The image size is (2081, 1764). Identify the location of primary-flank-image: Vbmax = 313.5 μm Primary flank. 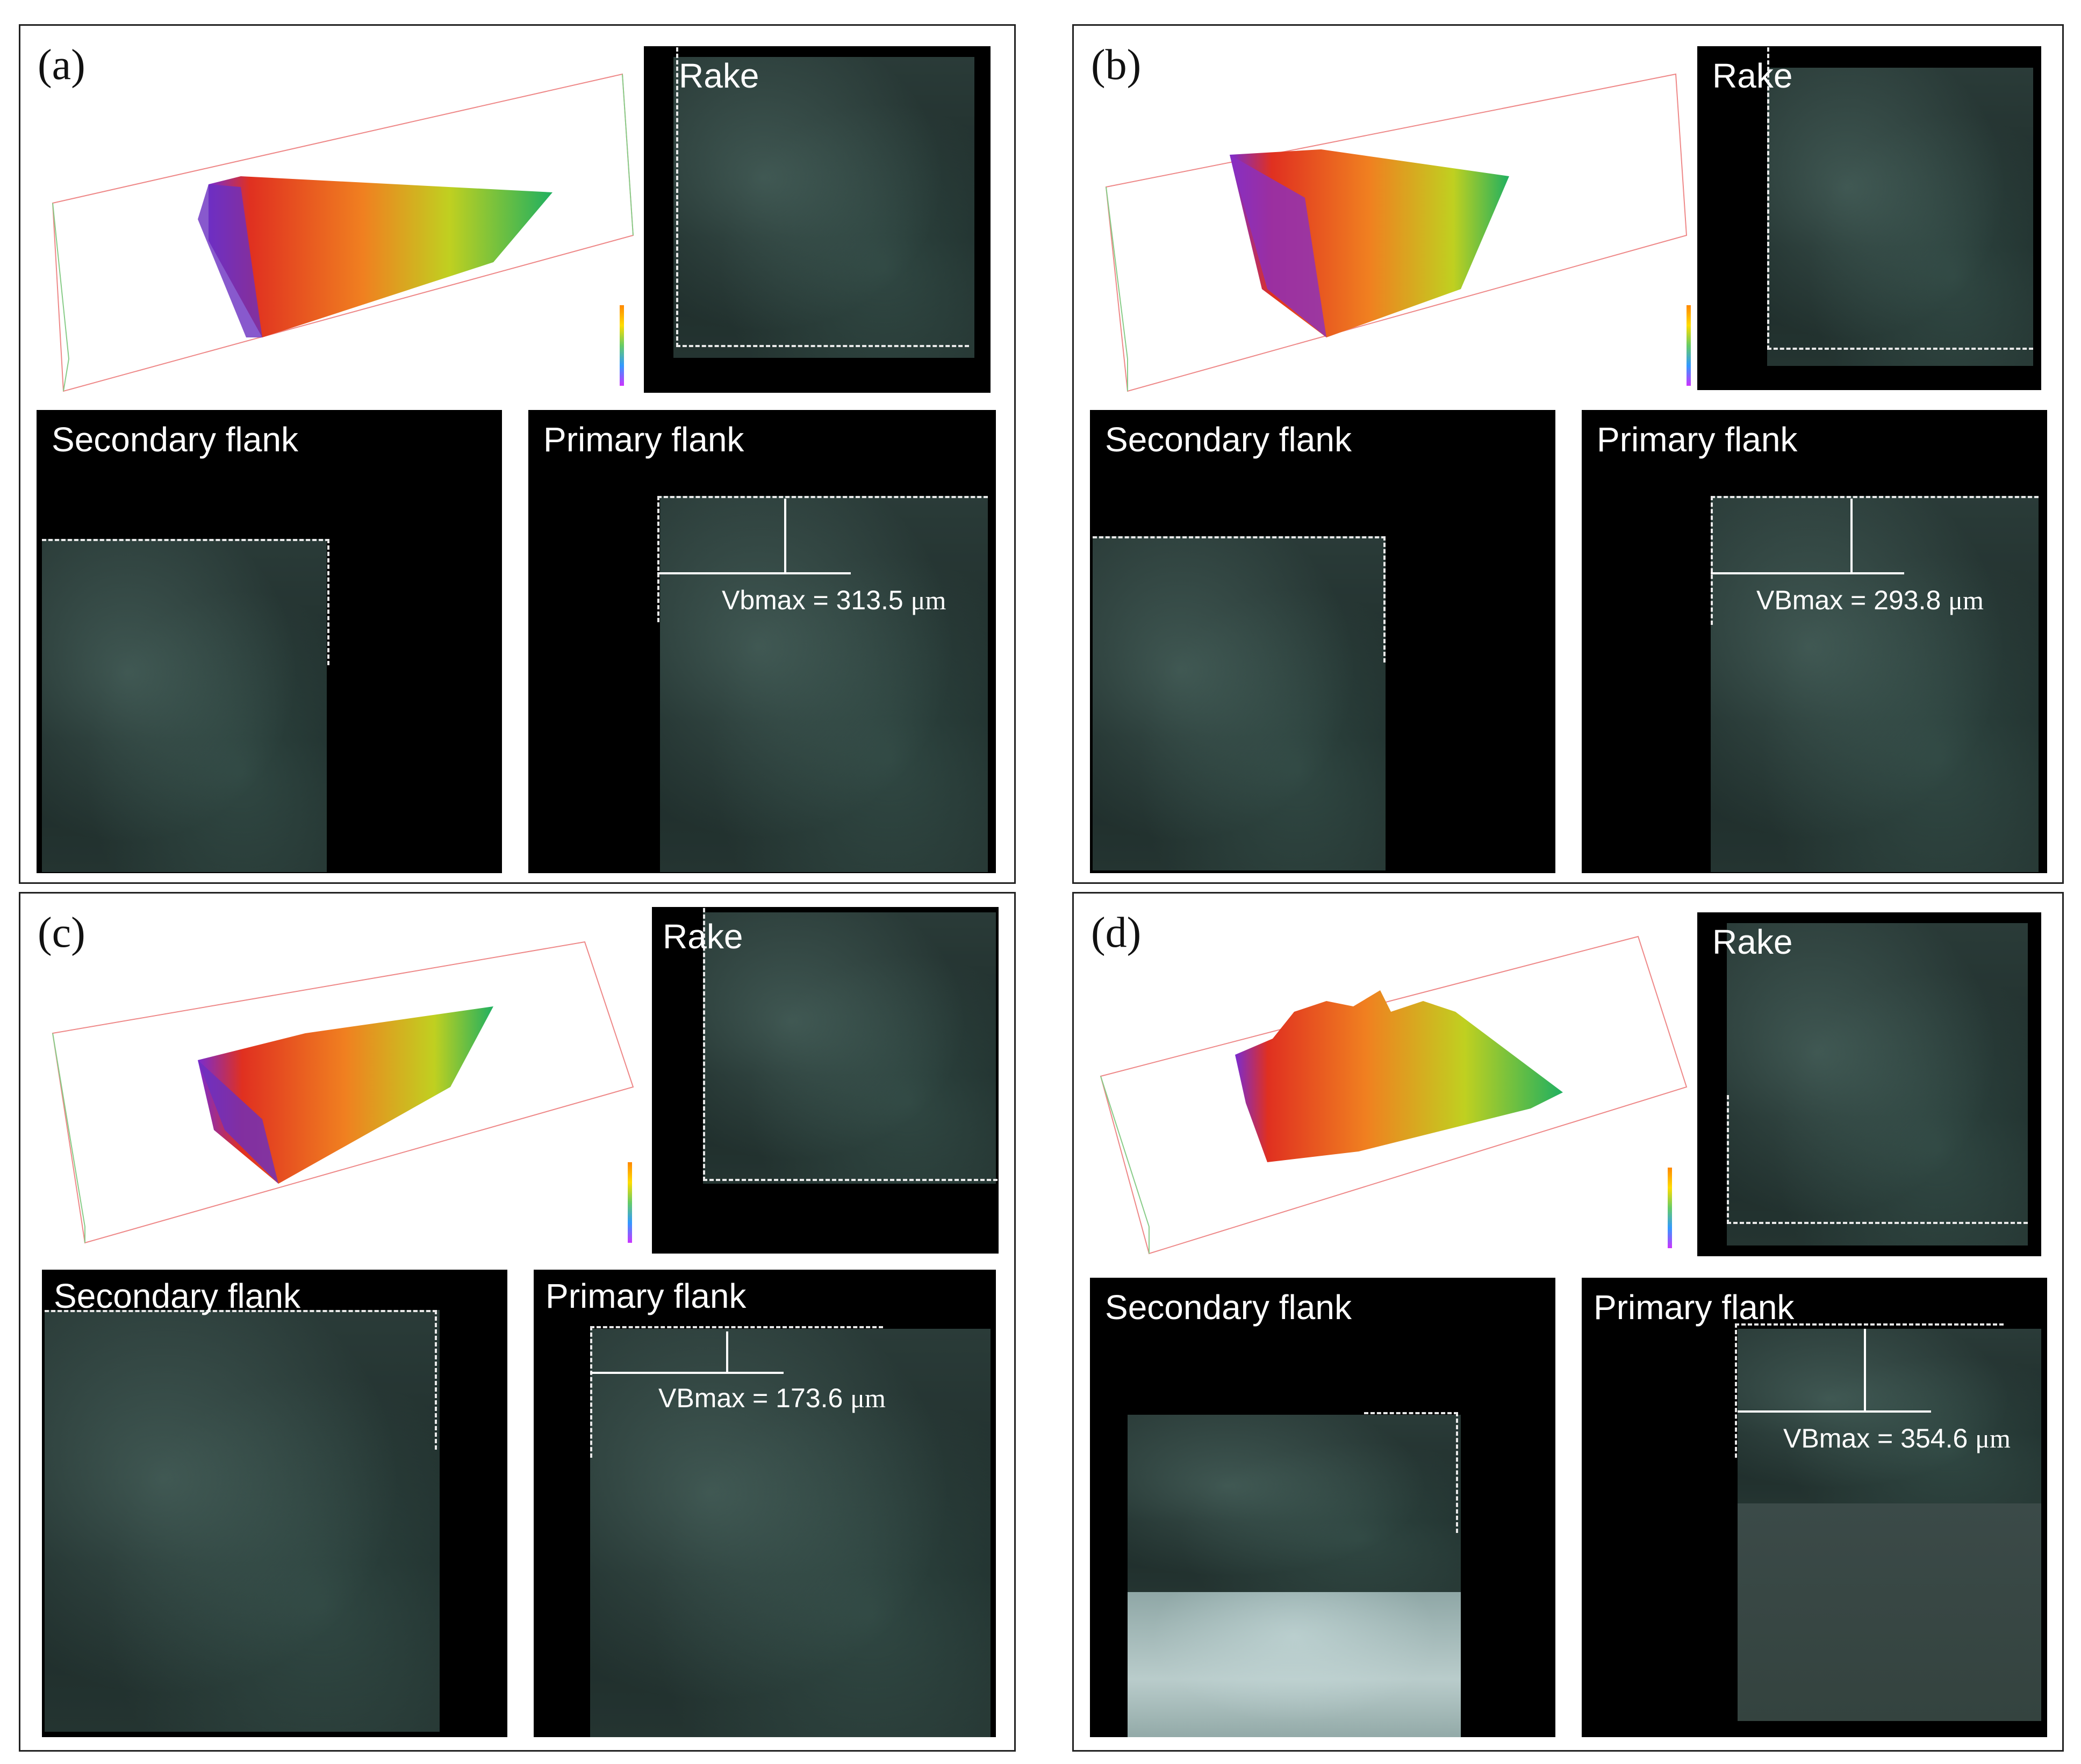
(762, 641).